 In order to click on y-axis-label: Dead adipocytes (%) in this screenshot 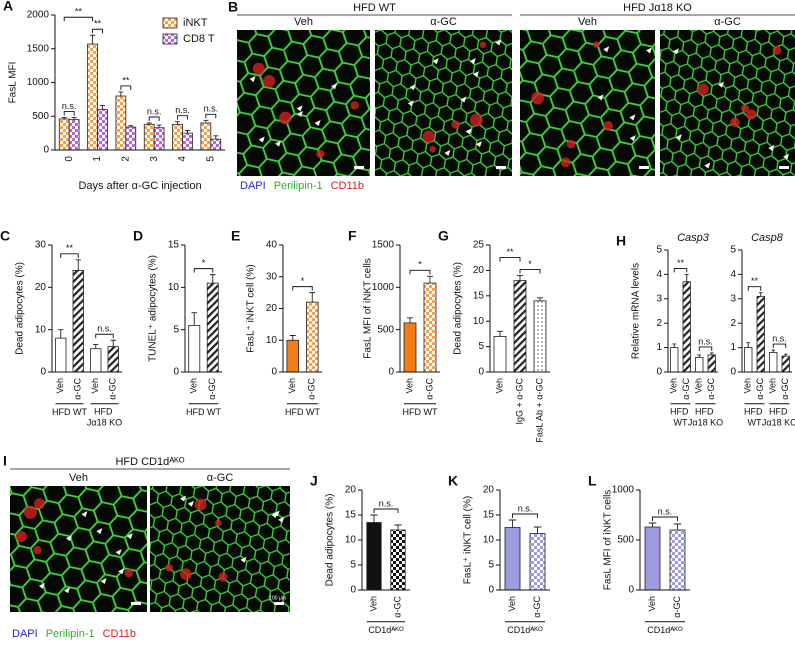, I will do `click(458, 308)`.